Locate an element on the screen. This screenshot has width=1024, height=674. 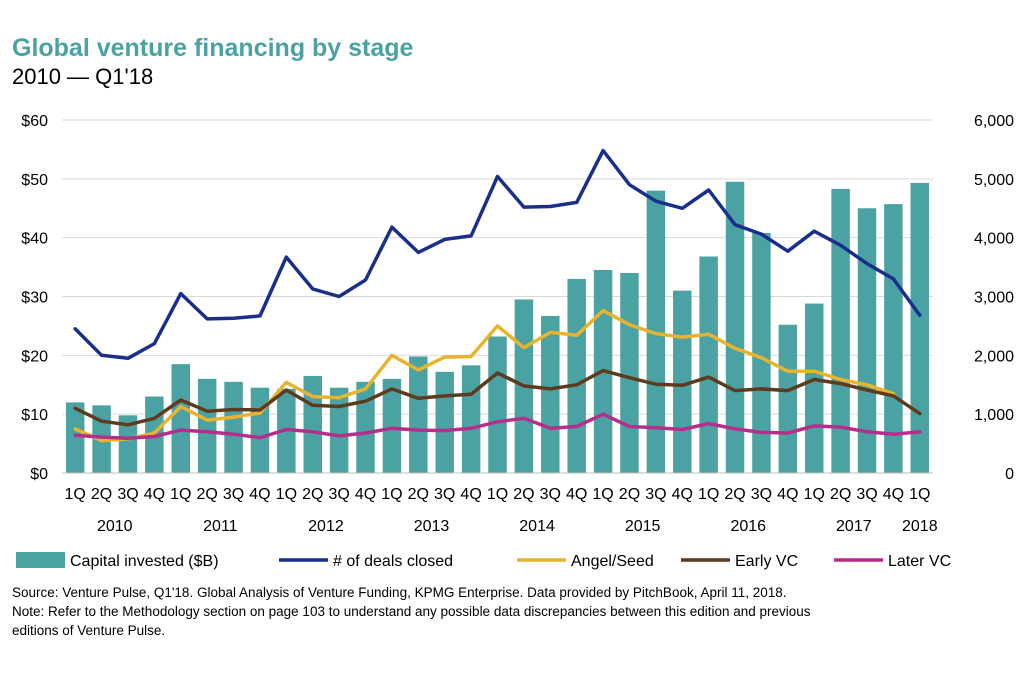
legend-label: Capital invested ($B) is located at coordinates (144, 561).